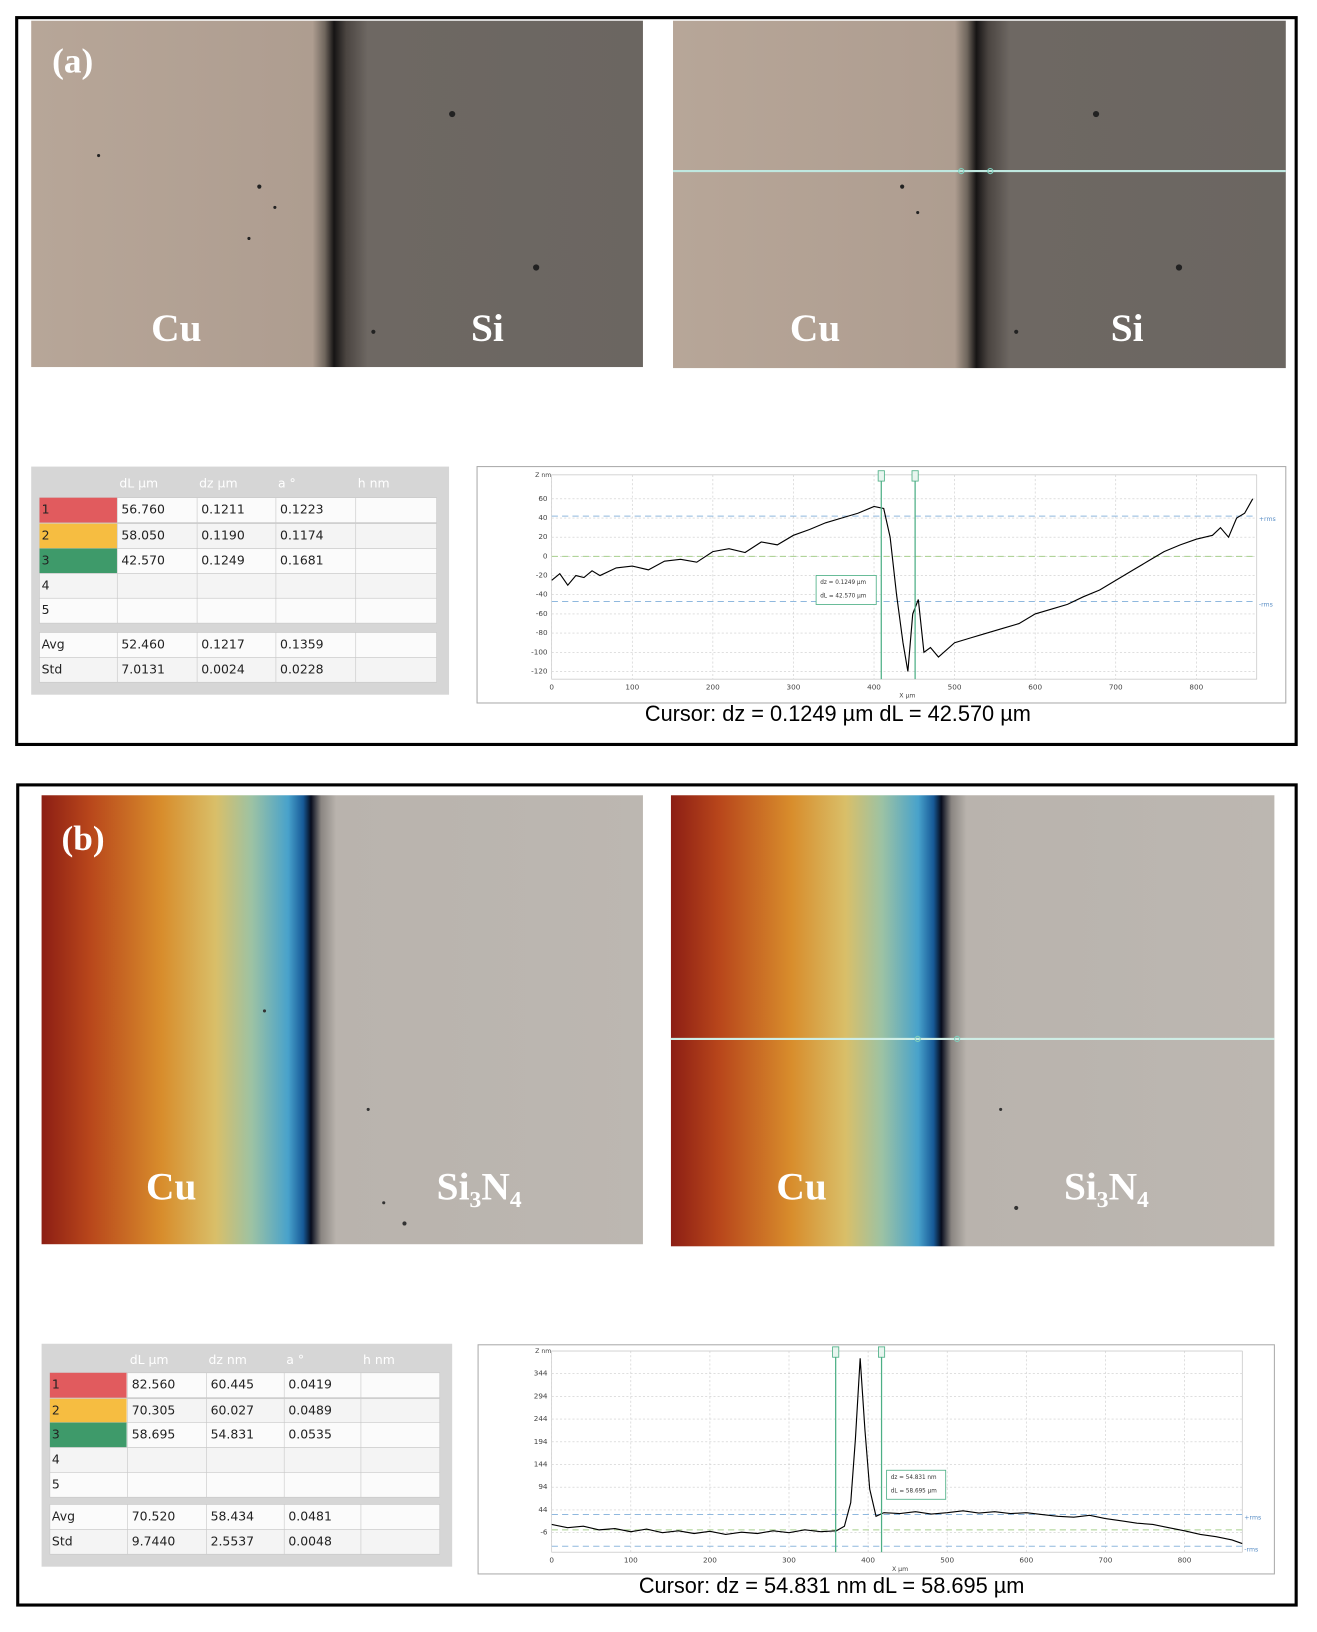 This screenshot has width=1317, height=1632. I want to click on cell-text: 3, so click(56, 1433).